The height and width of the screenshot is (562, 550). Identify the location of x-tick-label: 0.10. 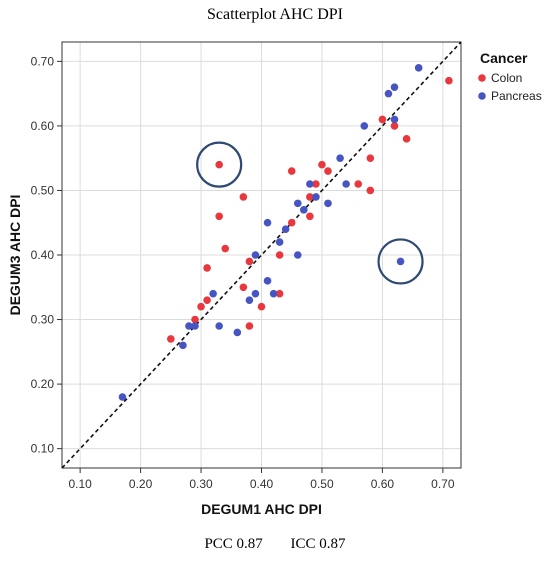
(80, 484).